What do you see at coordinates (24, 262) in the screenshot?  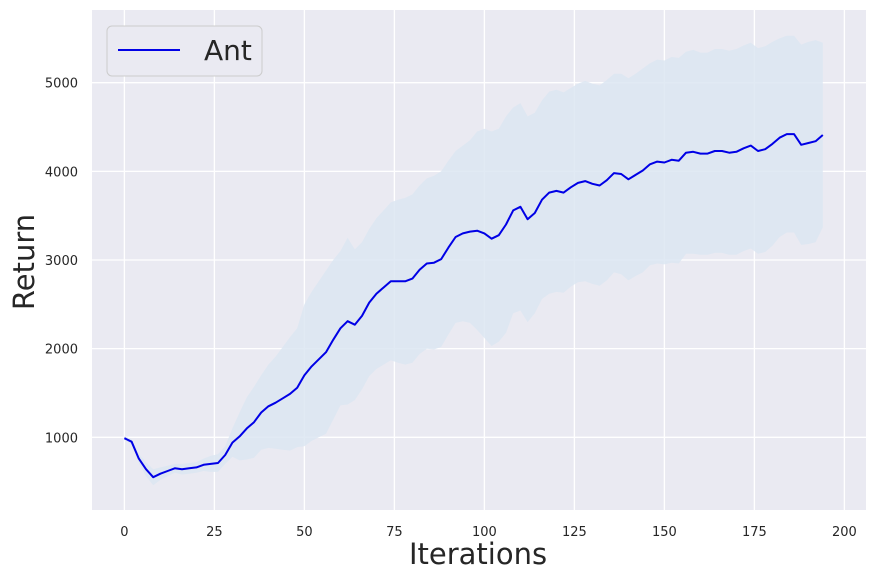 I see `y-axis-label: Return` at bounding box center [24, 262].